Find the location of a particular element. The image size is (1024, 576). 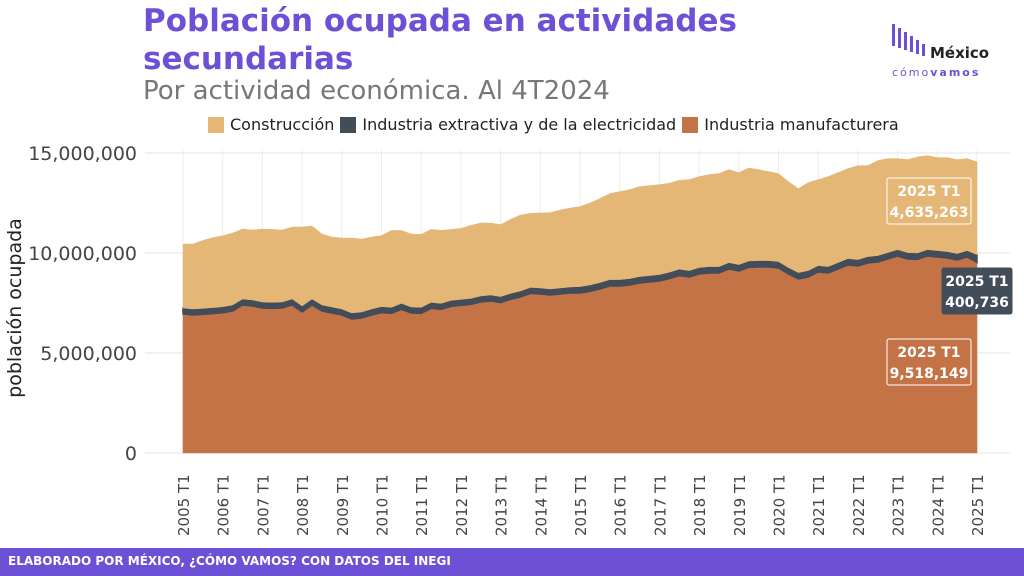

legend-swatch-extractiva is located at coordinates (348, 124).